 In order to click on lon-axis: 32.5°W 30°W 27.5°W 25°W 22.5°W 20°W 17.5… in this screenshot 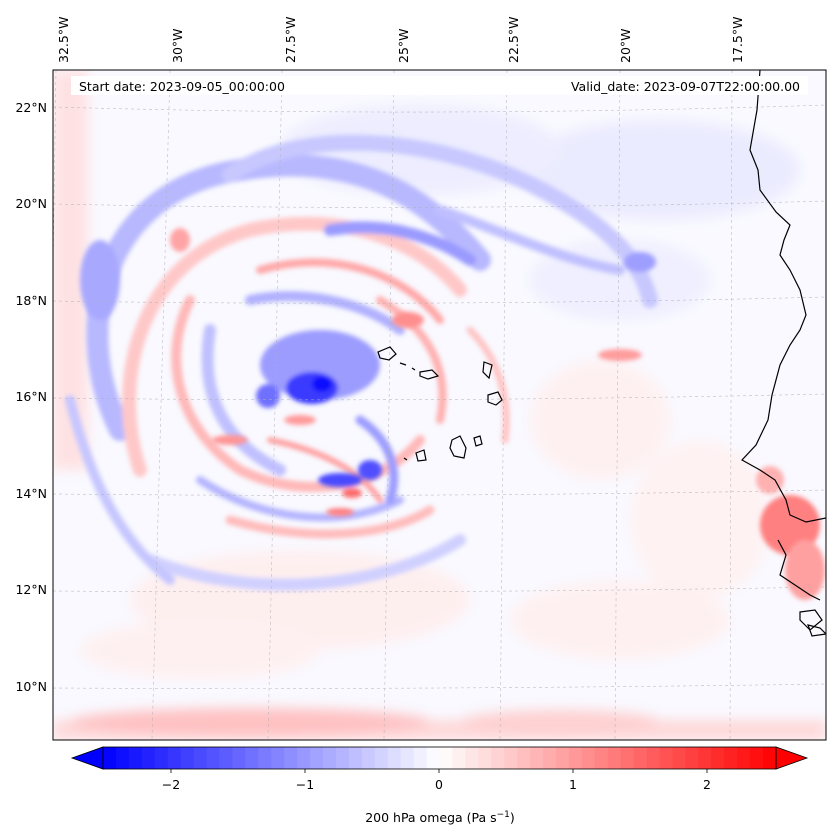, I will do `click(400, 40)`.